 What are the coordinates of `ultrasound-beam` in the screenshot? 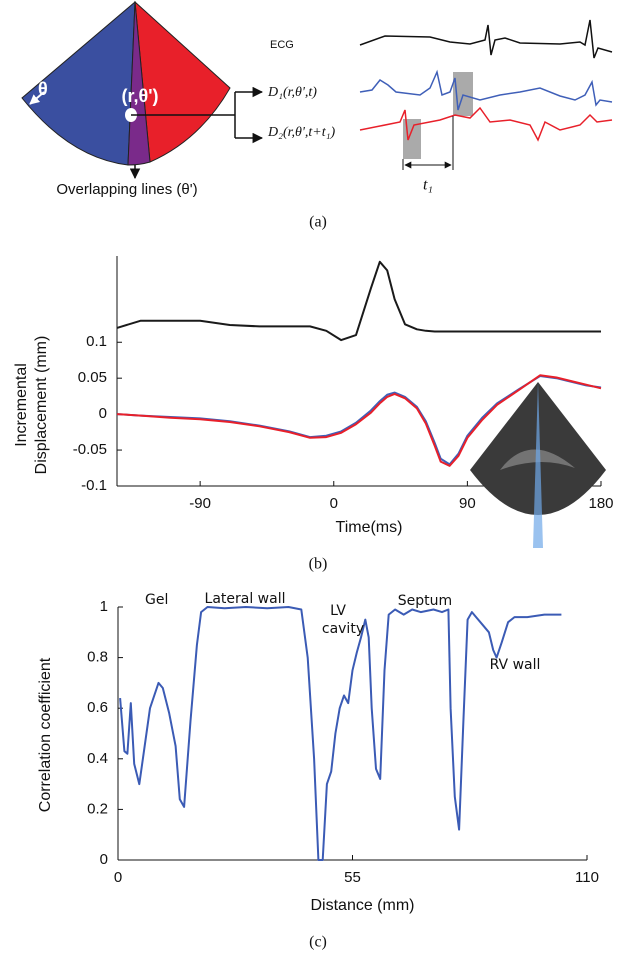 It's located at (538, 465).